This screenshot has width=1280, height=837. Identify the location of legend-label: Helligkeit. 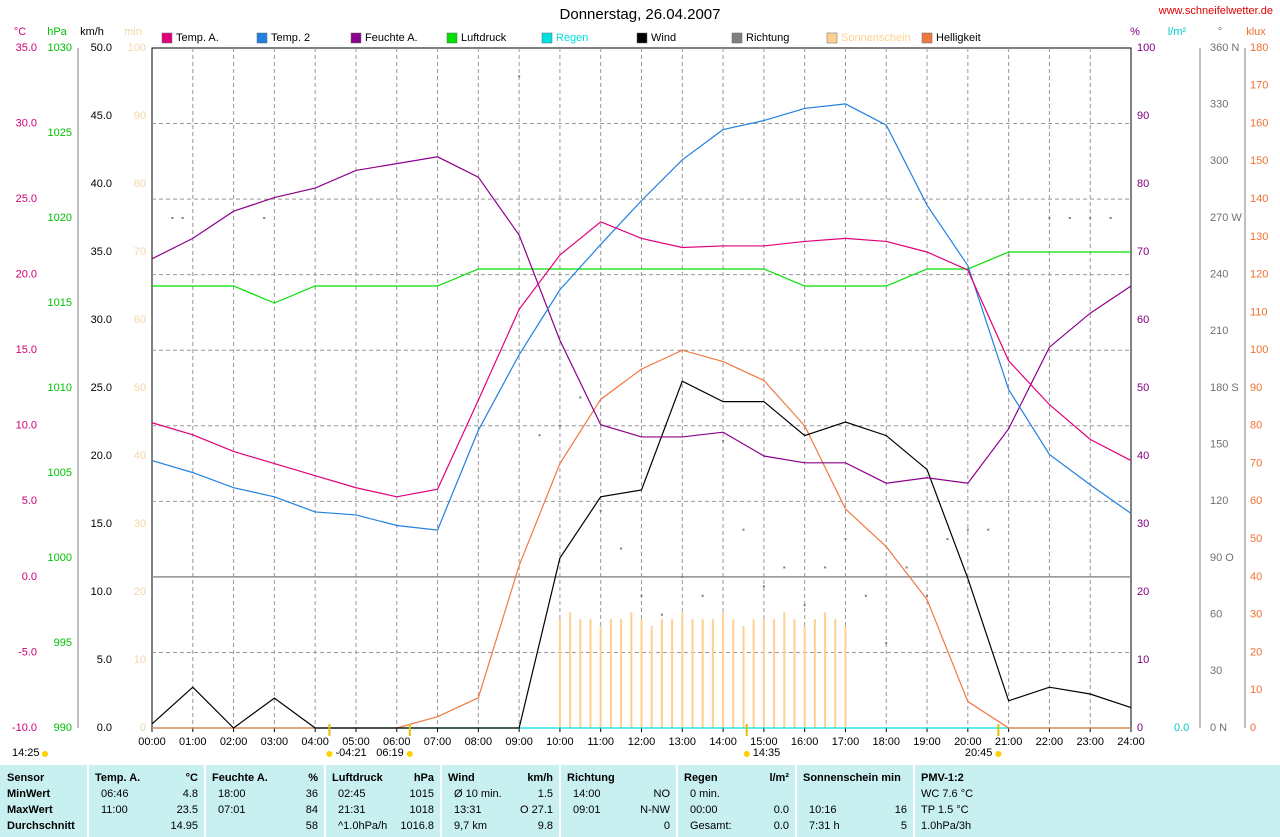
(958, 38).